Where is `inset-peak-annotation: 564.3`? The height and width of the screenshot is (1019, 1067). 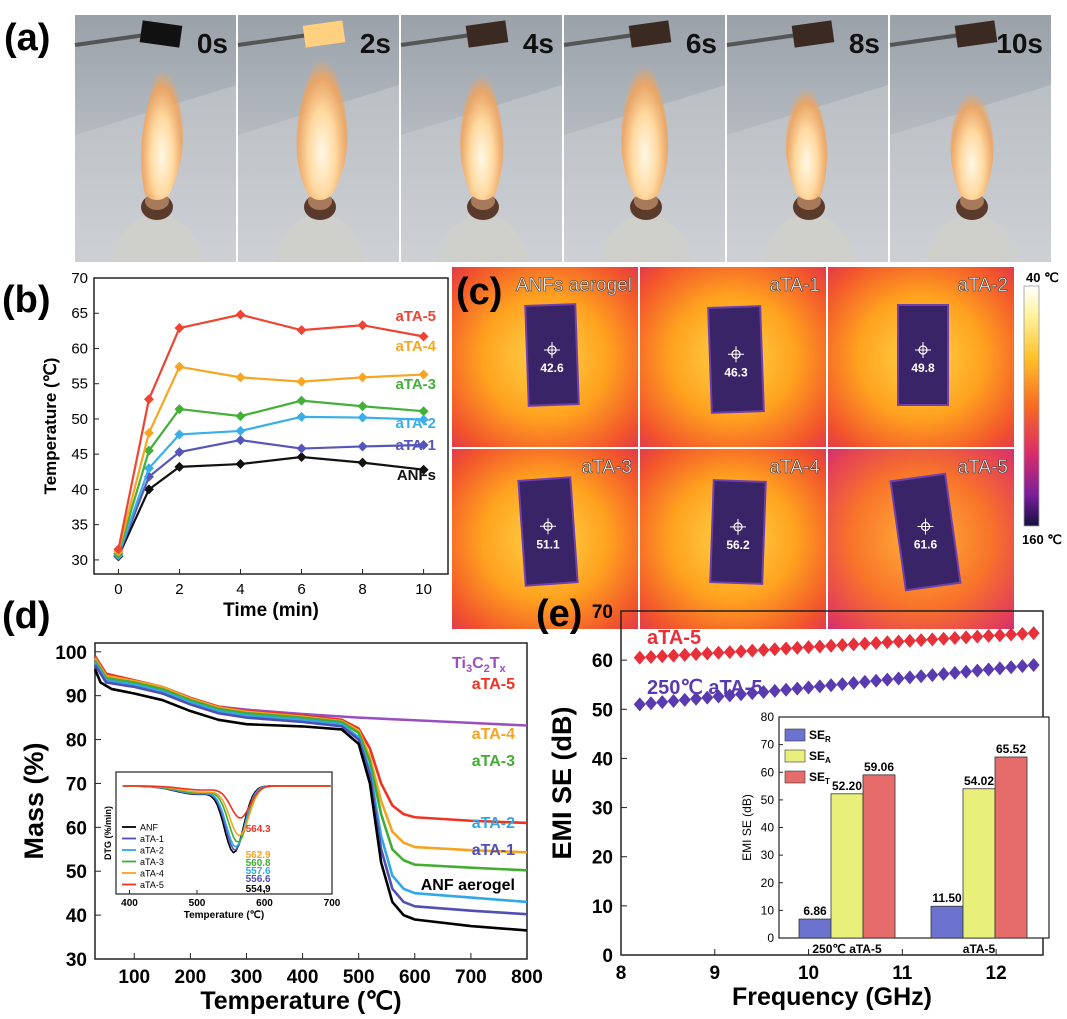 inset-peak-annotation: 564.3 is located at coordinates (258, 829).